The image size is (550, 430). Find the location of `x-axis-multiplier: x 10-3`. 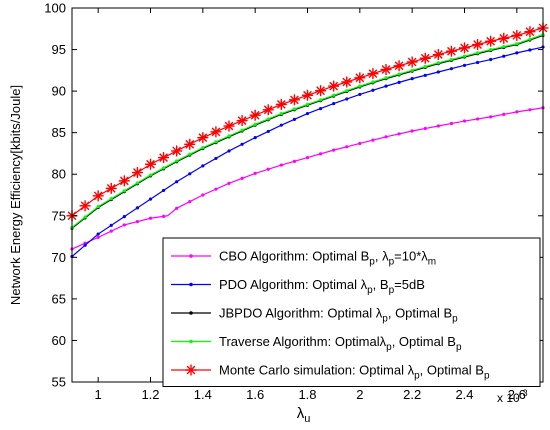

x-axis-multiplier: x 10-3 is located at coordinates (512, 396).